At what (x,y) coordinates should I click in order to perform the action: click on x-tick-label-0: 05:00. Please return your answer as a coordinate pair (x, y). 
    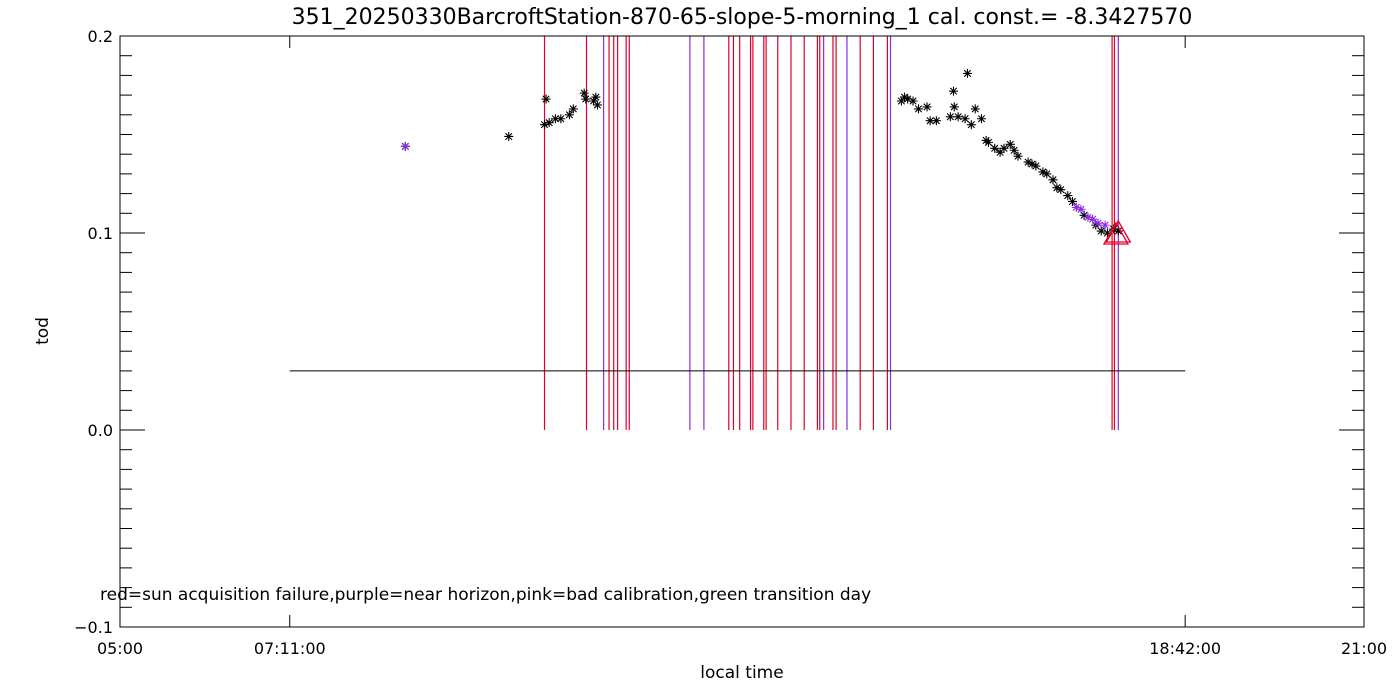
    Looking at the image, I should click on (120, 648).